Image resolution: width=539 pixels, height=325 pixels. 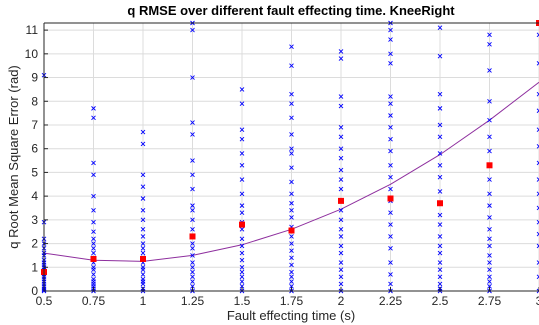 What do you see at coordinates (34, 101) in the screenshot?
I see `y-tick-label: 8` at bounding box center [34, 101].